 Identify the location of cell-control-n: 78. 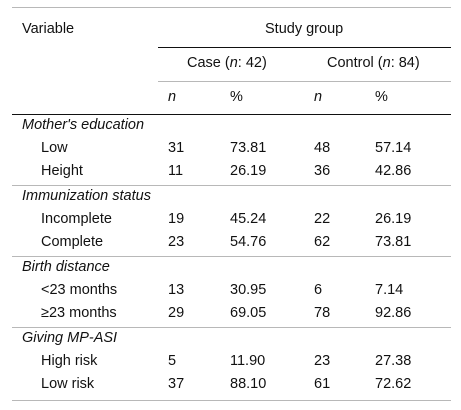
(322, 313).